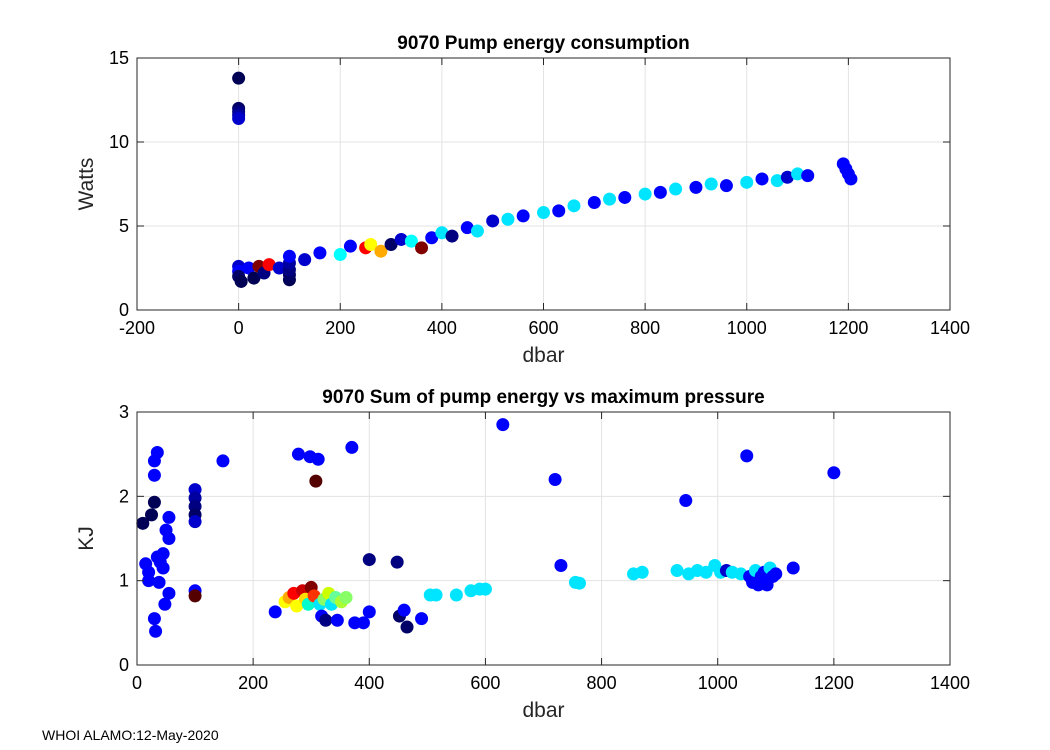  I want to click on chart1-x-tick-label: 600, so click(543, 328).